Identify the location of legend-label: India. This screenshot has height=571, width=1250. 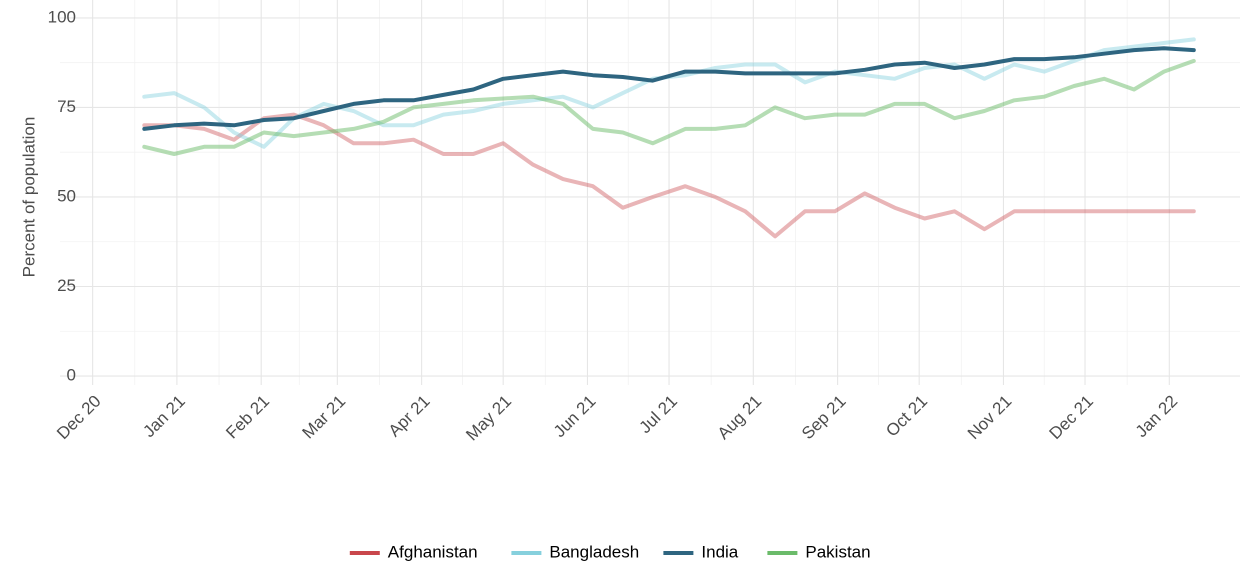
(719, 551).